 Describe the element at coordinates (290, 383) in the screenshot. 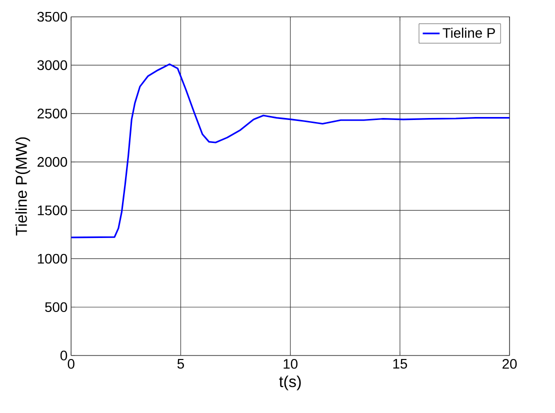

I see `x-axis-title: t(s)` at that location.